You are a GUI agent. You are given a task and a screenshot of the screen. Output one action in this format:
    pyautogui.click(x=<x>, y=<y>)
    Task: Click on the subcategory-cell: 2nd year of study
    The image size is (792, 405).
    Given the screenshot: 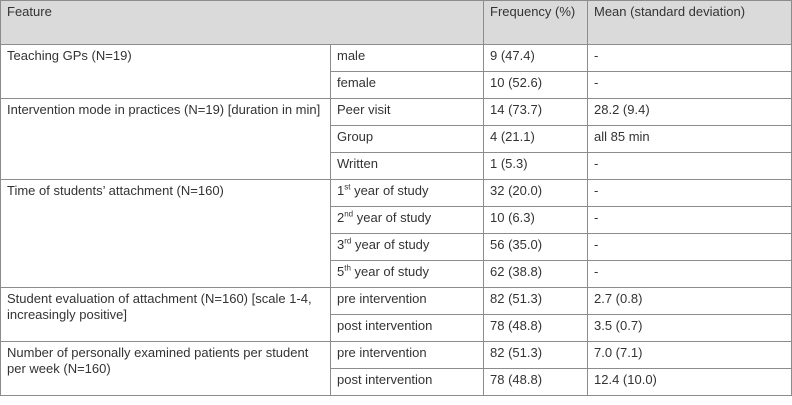 What is the action you would take?
    pyautogui.click(x=407, y=220)
    